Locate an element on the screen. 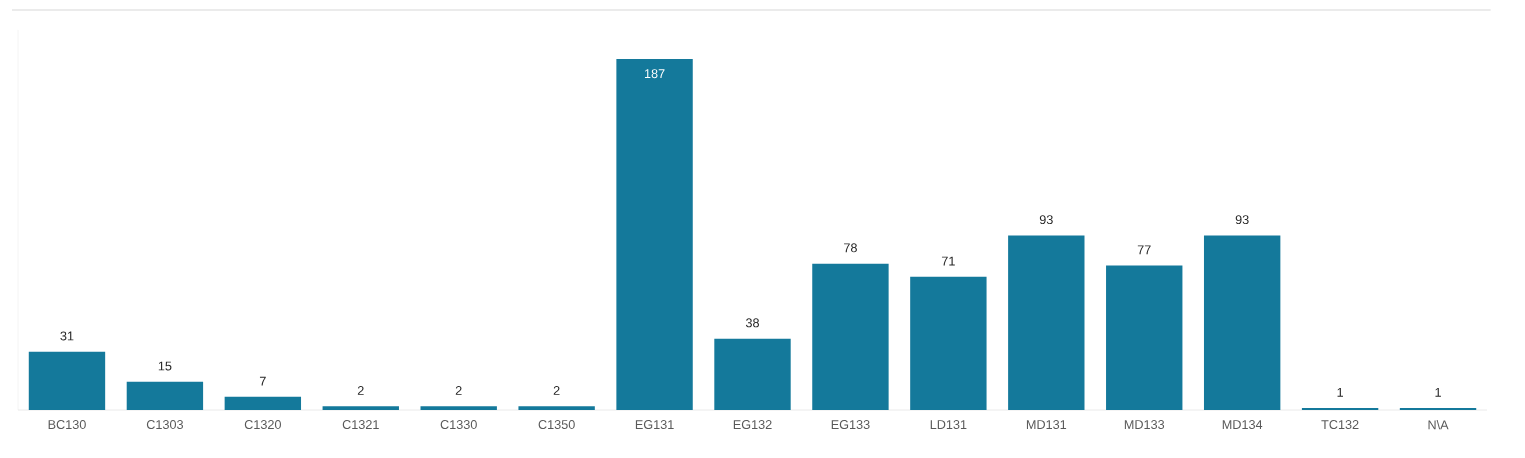  data-label: 7 is located at coordinates (262, 381).